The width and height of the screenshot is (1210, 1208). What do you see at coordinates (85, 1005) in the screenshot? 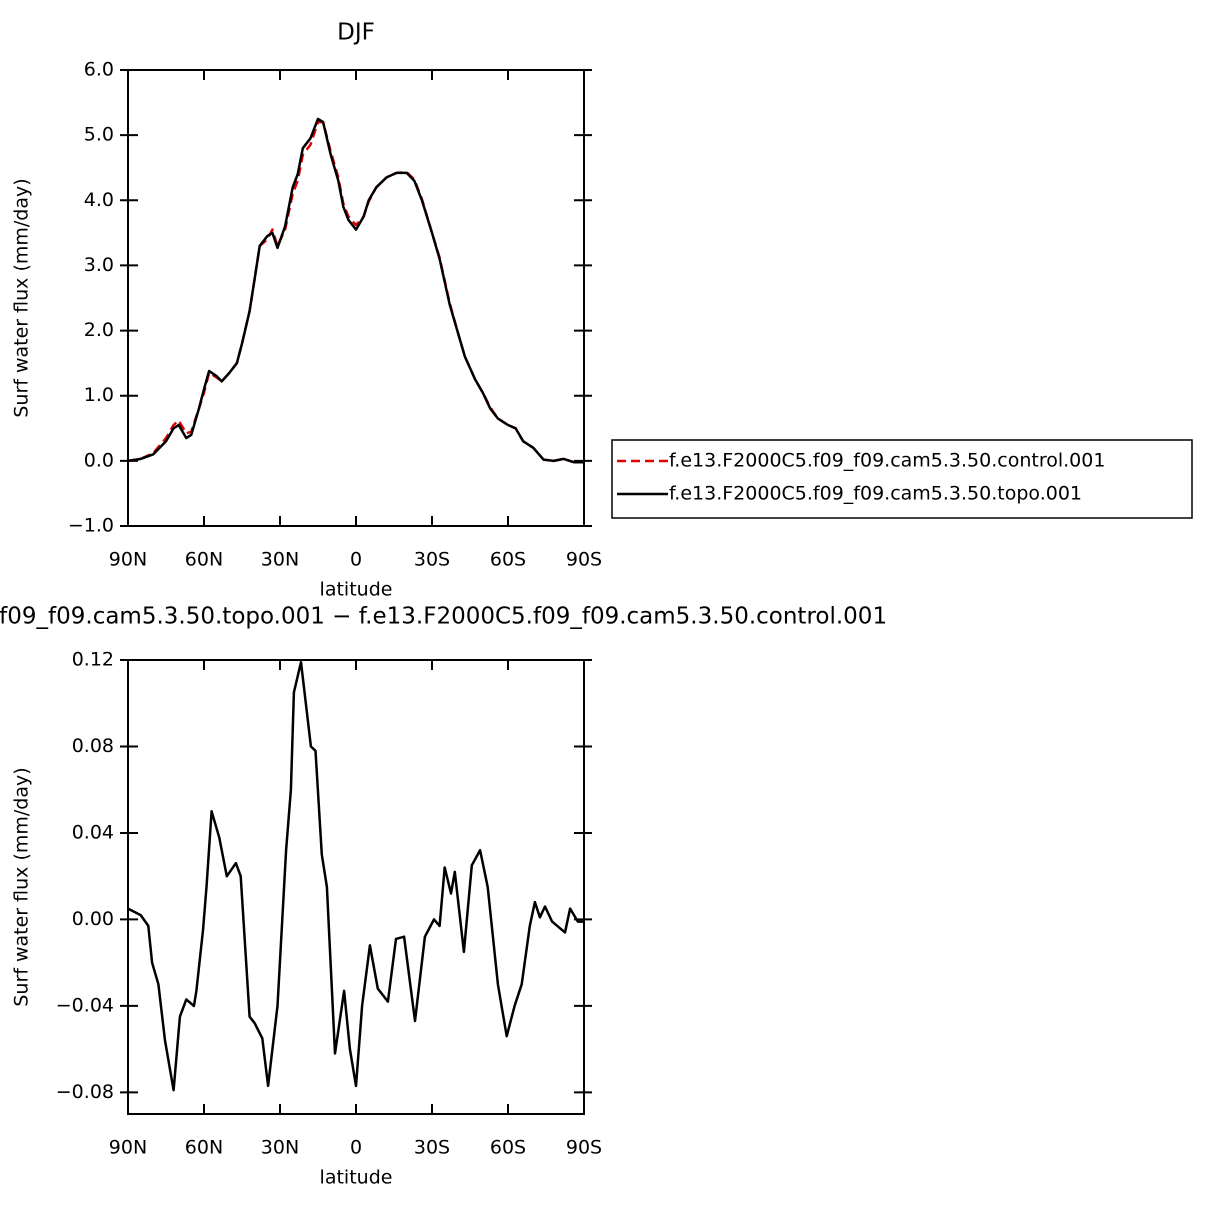
I see `y-tick-label: −0.04` at bounding box center [85, 1005].